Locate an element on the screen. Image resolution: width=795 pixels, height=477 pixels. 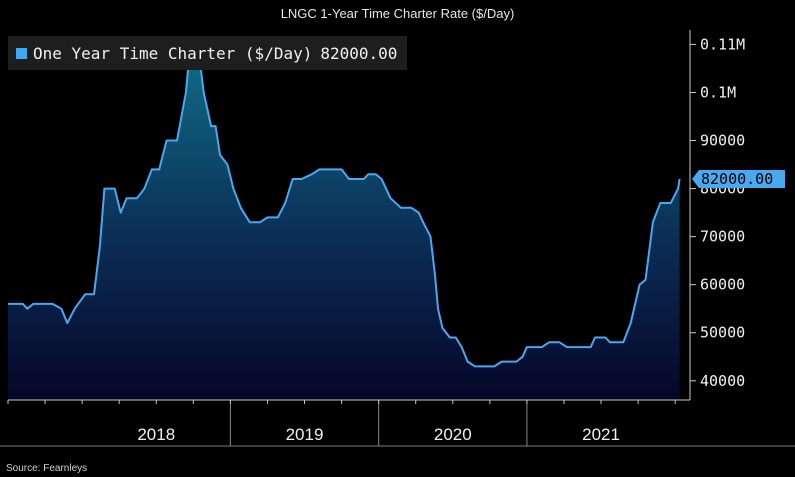
legend-series-name: One Year Time Charter ($/Day) is located at coordinates (173, 53).